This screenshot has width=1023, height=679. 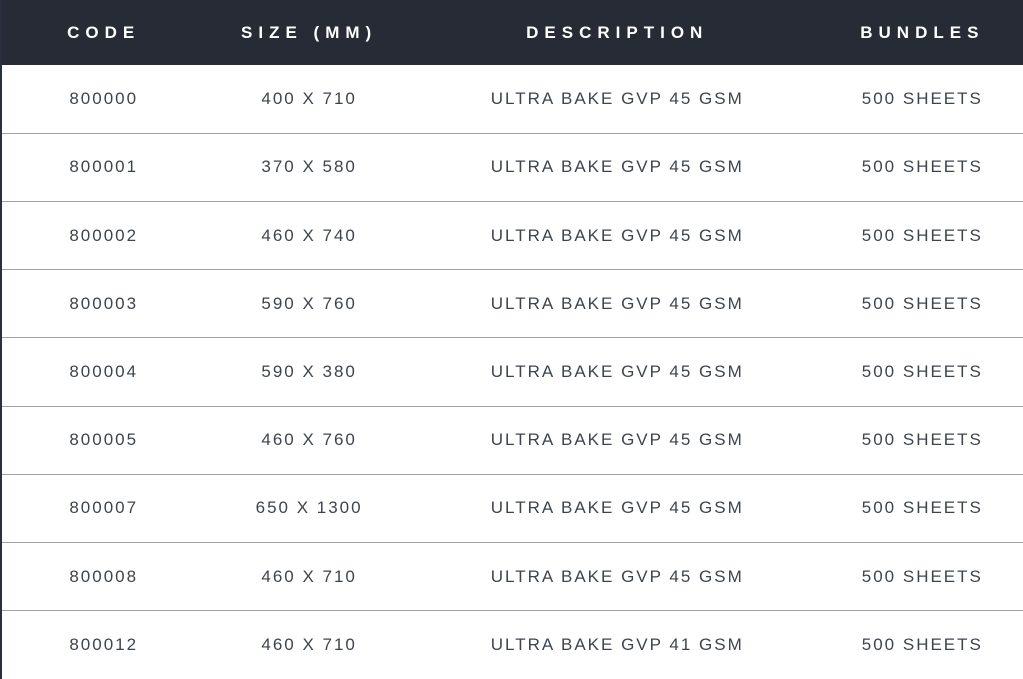 I want to click on cell-size: 460 X 740, so click(x=309, y=235).